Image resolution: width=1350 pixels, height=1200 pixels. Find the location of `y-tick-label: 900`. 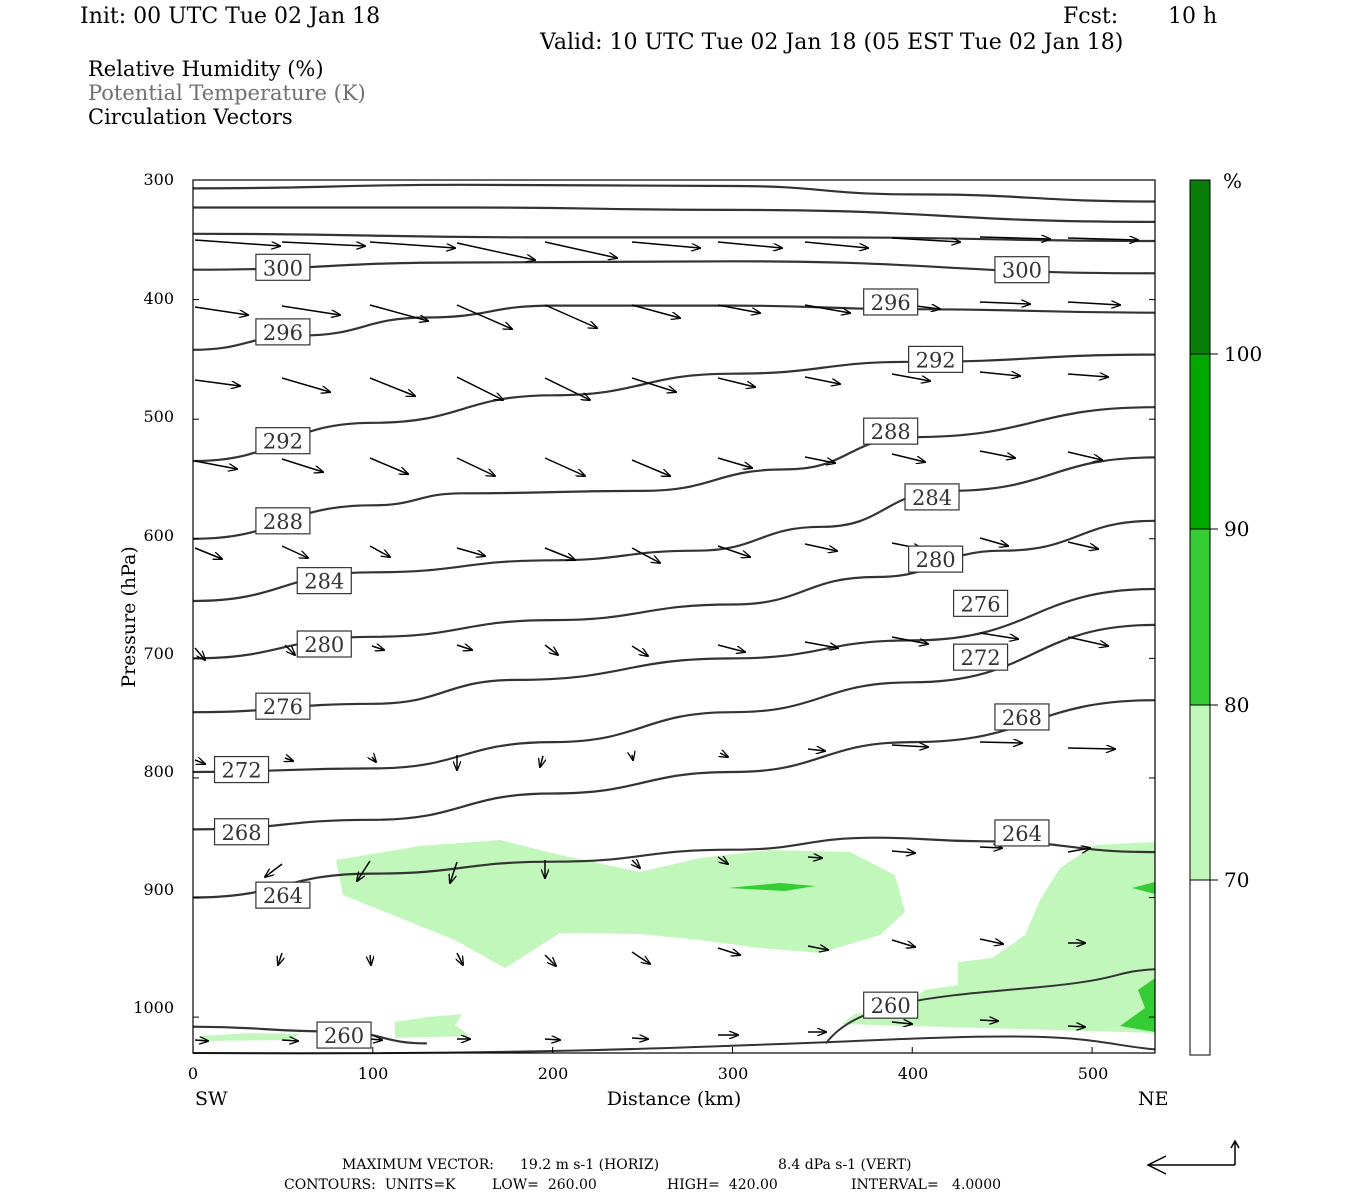

y-tick-label: 900 is located at coordinates (158, 889).